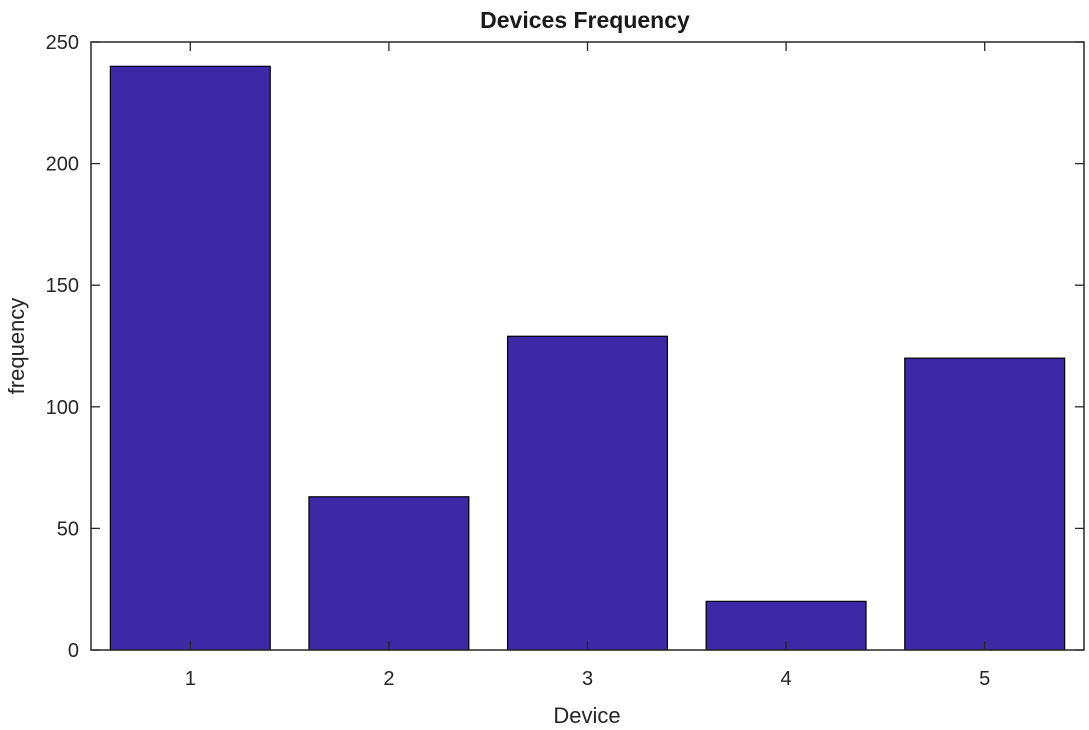 The image size is (1089, 730). Describe the element at coordinates (388, 679) in the screenshot. I see `x-tick-label-2: 2` at that location.